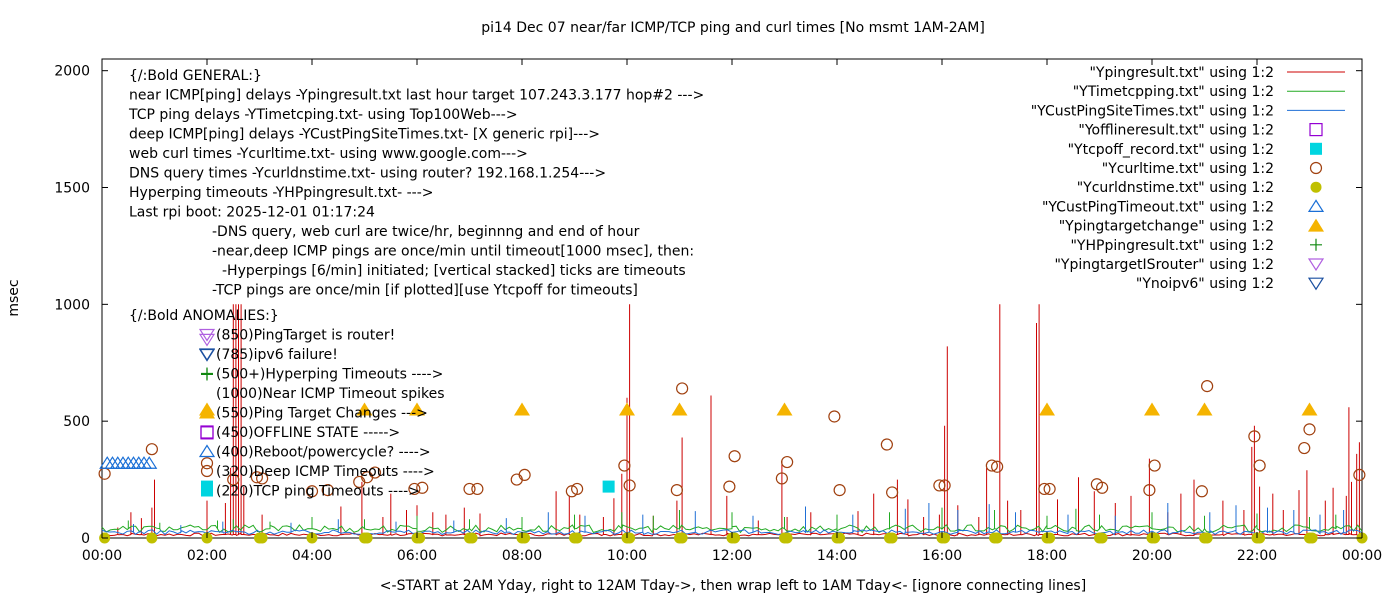 The width and height of the screenshot is (1400, 600). What do you see at coordinates (195, 76) in the screenshot?
I see `annotation-text: {/:Bold GENERAL:}` at bounding box center [195, 76].